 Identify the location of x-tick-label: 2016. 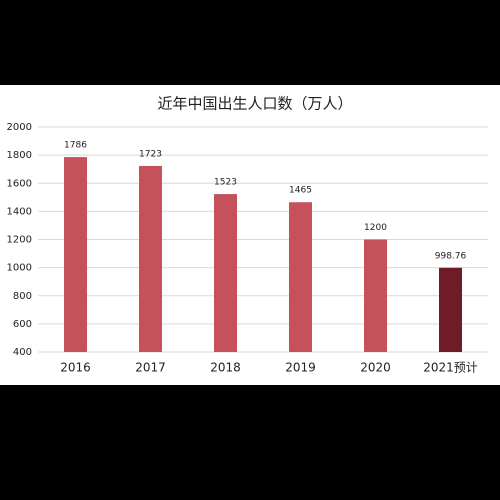
(75, 368).